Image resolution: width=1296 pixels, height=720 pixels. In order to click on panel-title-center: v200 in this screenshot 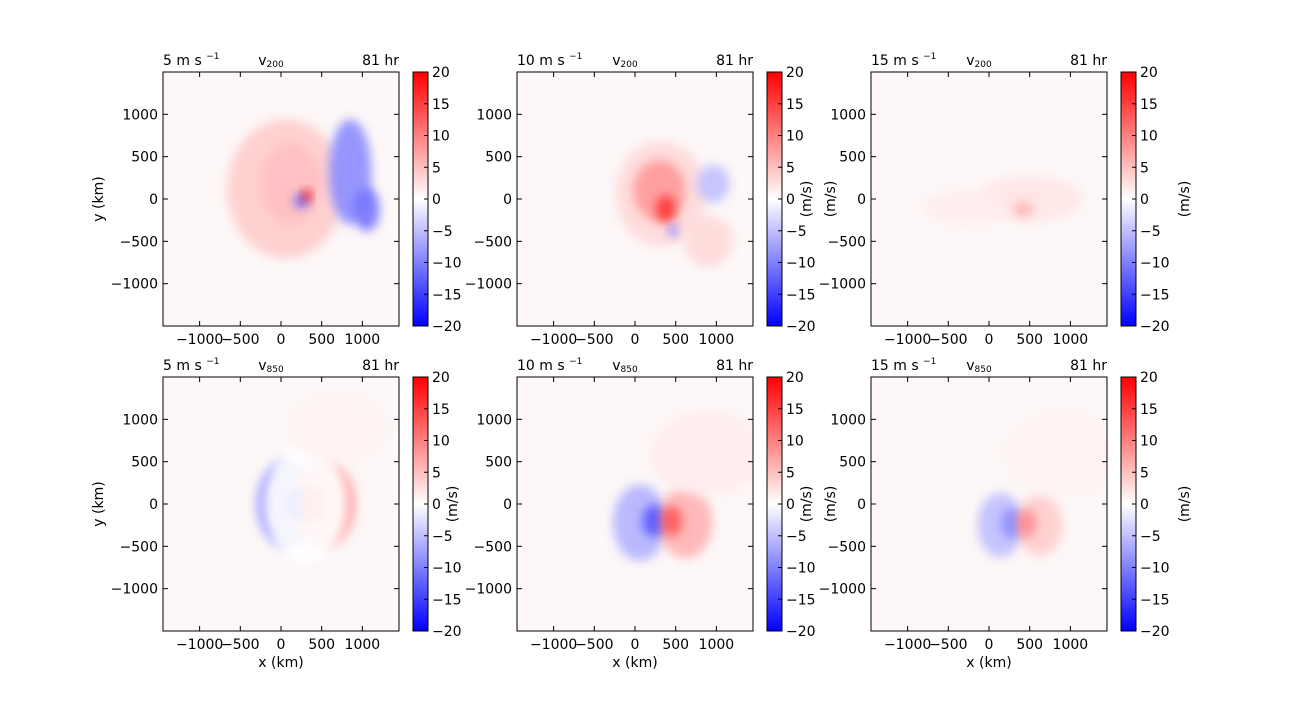, I will do `click(271, 61)`.